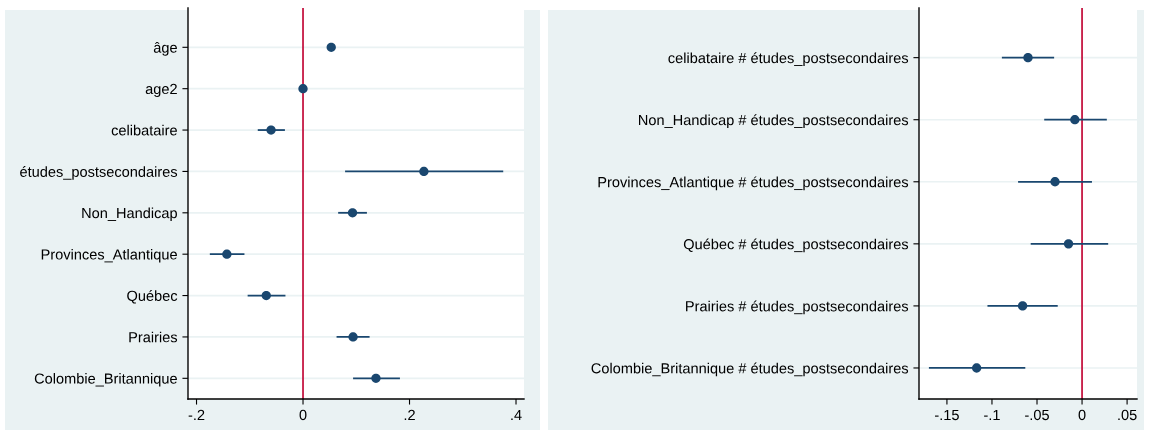  What do you see at coordinates (109, 255) in the screenshot?
I see `y-tick-label: Provinces_Atlantique` at bounding box center [109, 255].